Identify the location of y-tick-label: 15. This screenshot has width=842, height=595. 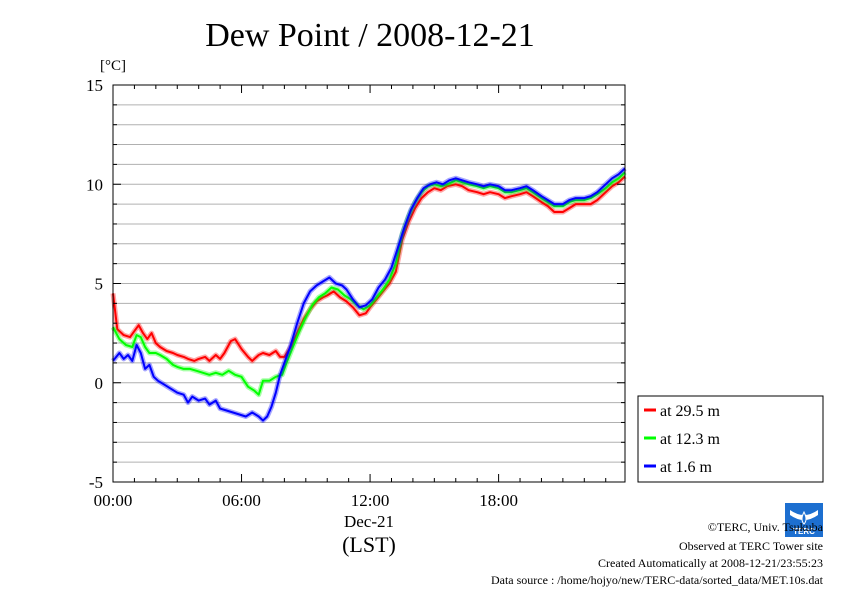
(94, 85).